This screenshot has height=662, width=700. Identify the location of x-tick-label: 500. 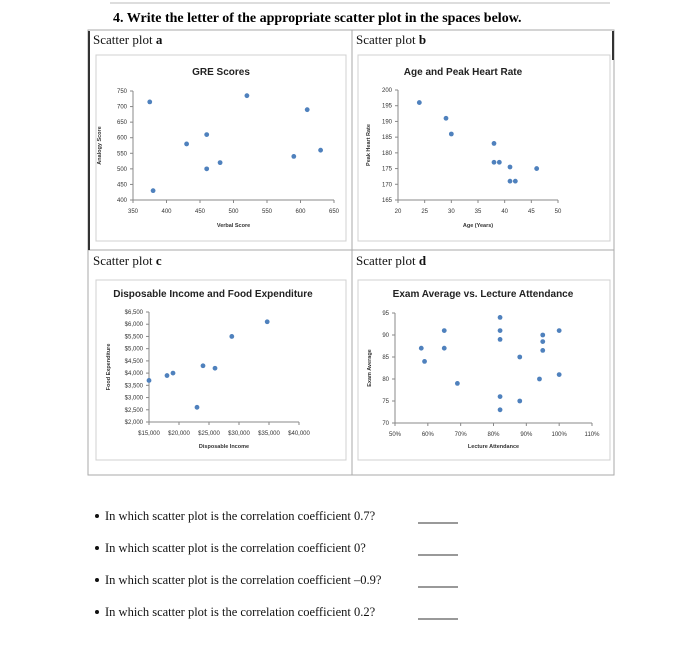
(233, 212).